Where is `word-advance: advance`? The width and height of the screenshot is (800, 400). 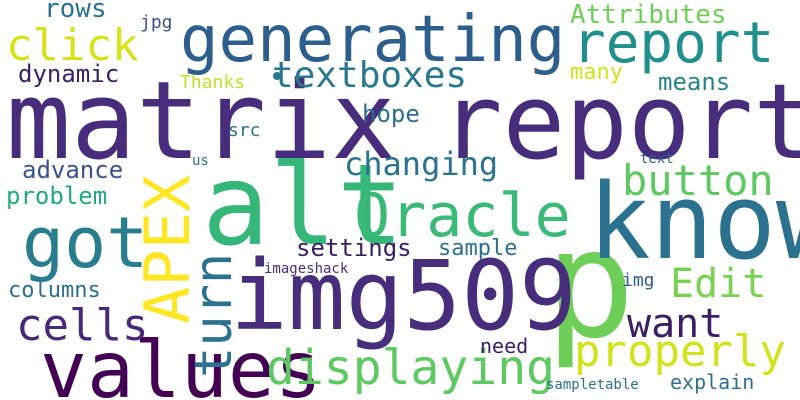
word-advance: advance is located at coordinates (73, 170).